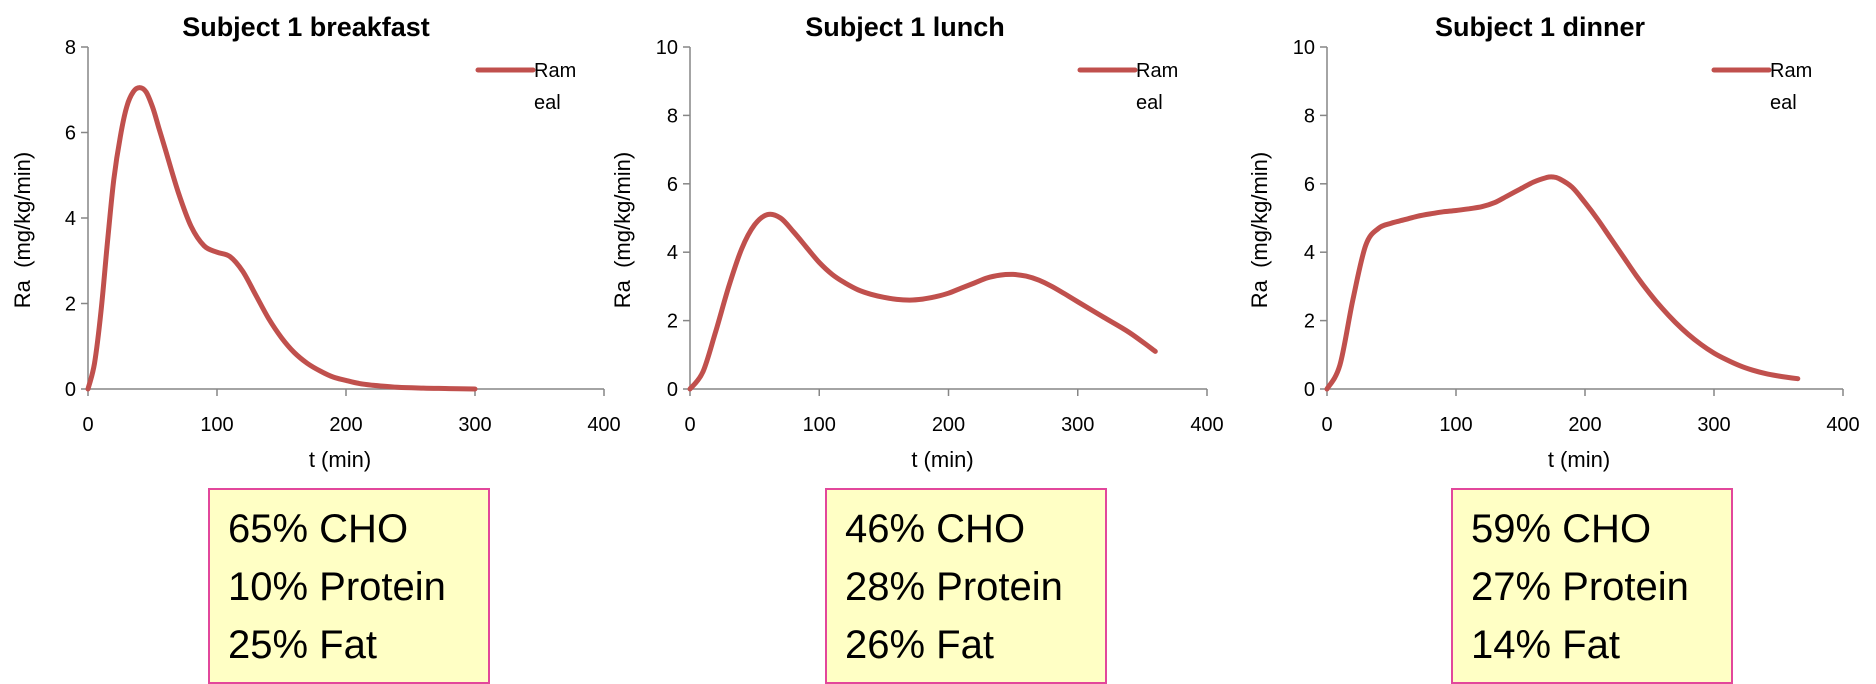  I want to click on chart-title: Subject 1 lunch, so click(905, 27).